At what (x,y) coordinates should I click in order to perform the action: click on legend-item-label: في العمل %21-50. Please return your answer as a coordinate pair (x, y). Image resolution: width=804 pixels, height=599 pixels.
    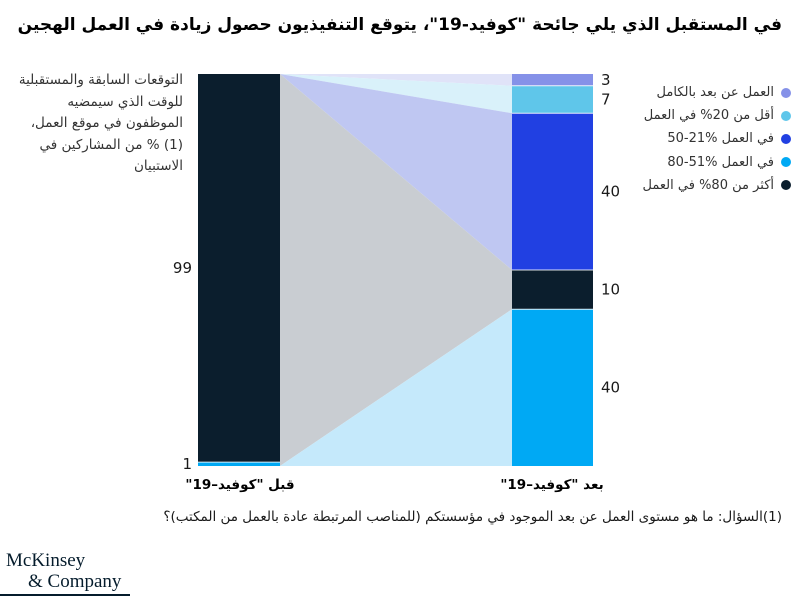
    Looking at the image, I should click on (720, 139).